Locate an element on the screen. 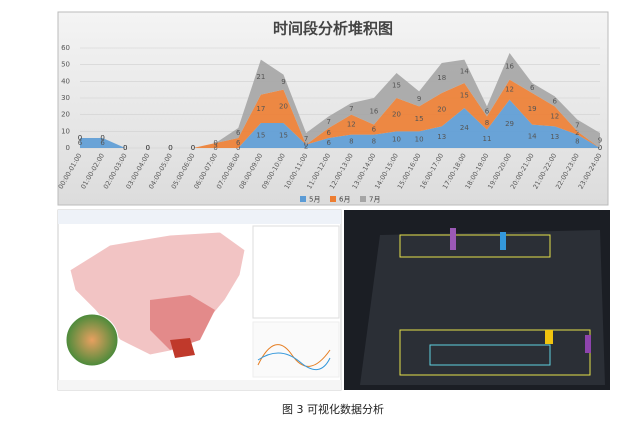 The image size is (640, 437). y-tick-label: 20 is located at coordinates (65, 115).